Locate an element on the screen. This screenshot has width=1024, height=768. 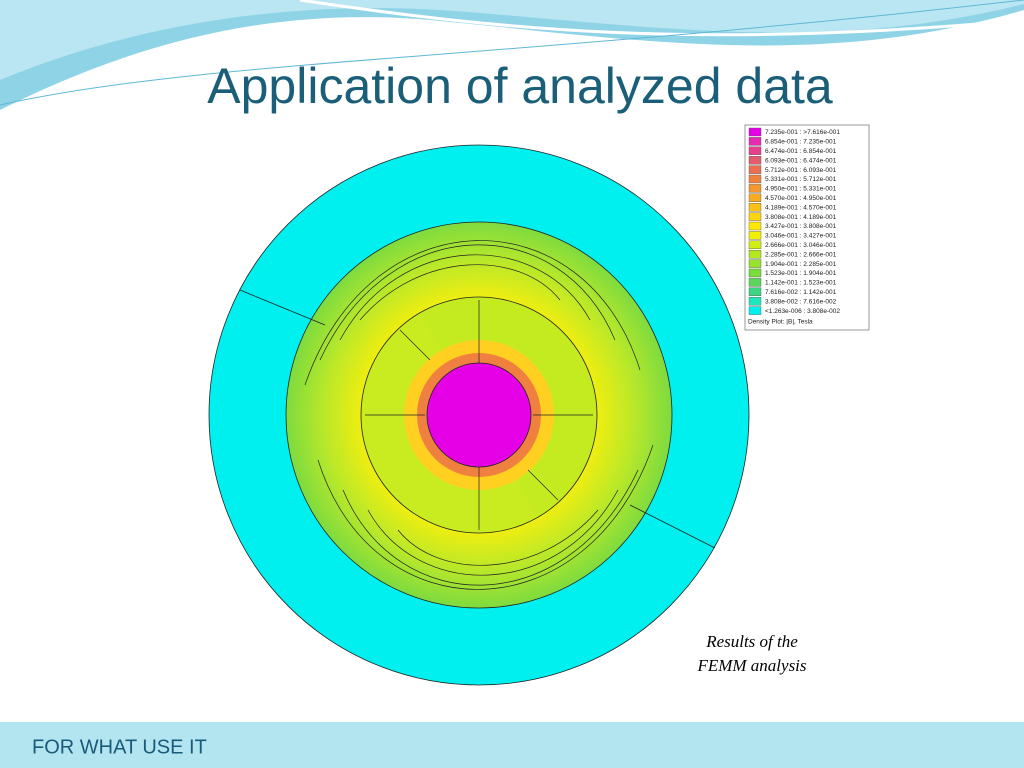
legend-label: 6.854e-001 : 7.235e-001 is located at coordinates (801, 142).